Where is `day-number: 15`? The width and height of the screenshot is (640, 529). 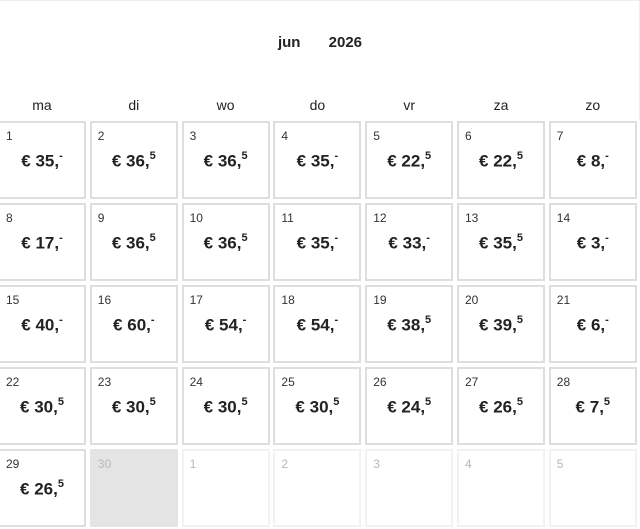
day-number: 15 is located at coordinates (13, 300).